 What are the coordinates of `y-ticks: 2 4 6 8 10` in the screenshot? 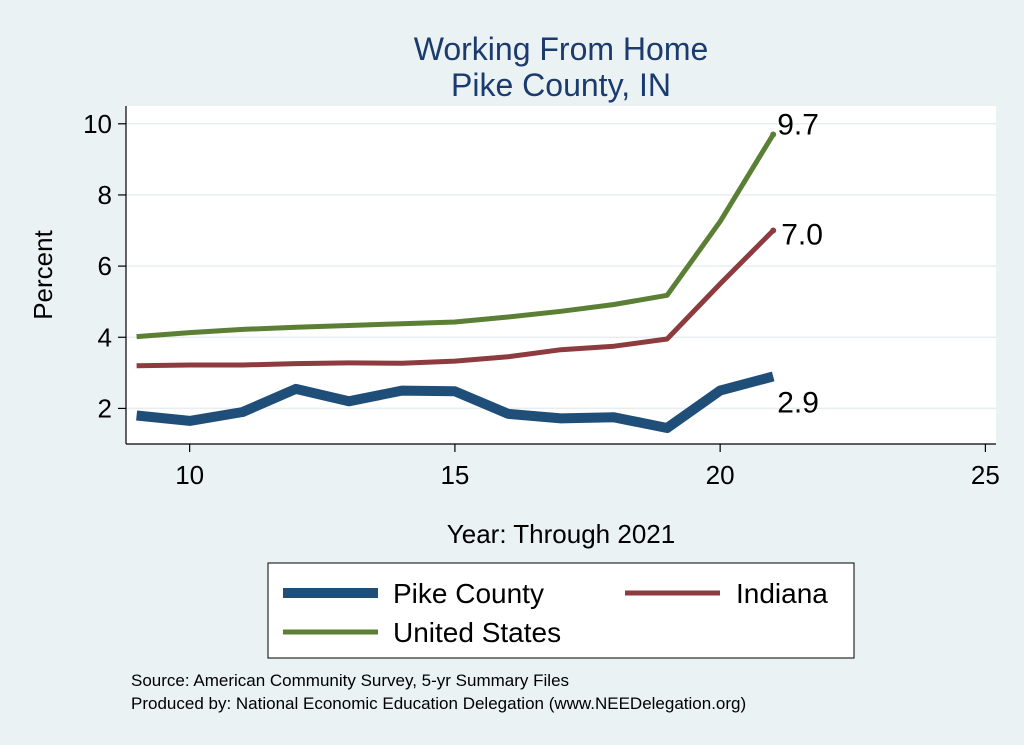 It's located at (104, 266).